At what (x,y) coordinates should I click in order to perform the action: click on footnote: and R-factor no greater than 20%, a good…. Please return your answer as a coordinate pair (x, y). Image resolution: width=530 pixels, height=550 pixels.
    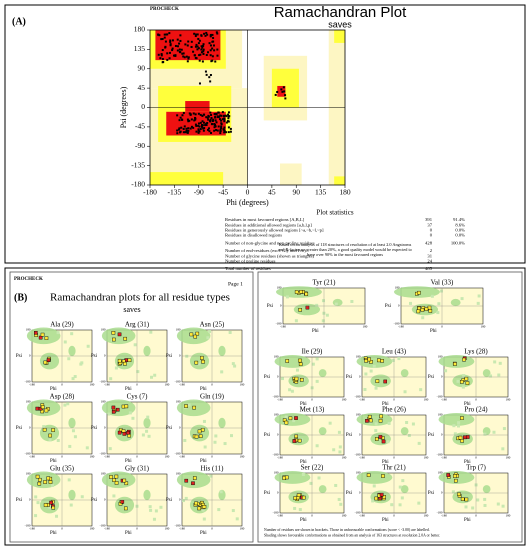
    Looking at the image, I should click on (345, 250).